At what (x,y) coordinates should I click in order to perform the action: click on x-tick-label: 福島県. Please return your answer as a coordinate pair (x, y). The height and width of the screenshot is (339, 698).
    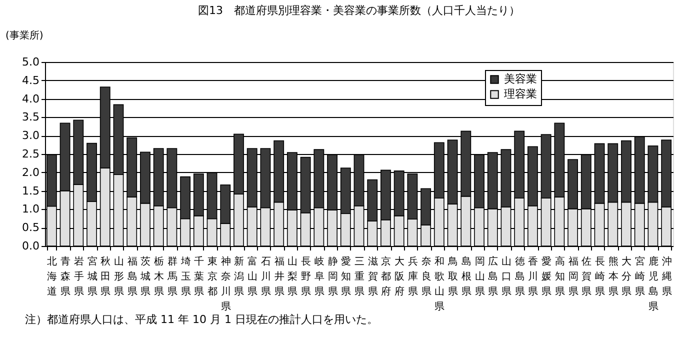
    Looking at the image, I should click on (132, 277).